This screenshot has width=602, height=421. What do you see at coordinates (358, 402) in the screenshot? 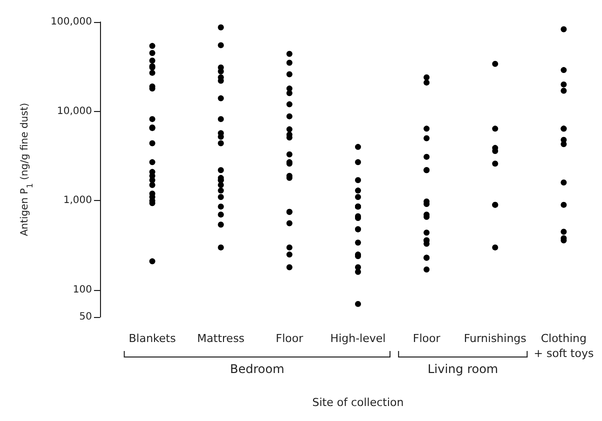
I see `x-axis-title: Site of collection` at bounding box center [358, 402].